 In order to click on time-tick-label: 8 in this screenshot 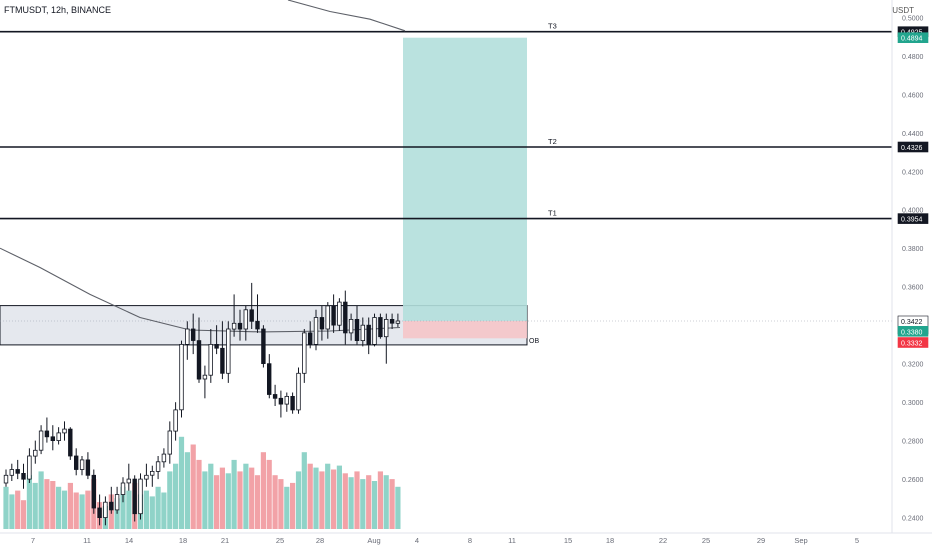, I will do `click(470, 540)`.